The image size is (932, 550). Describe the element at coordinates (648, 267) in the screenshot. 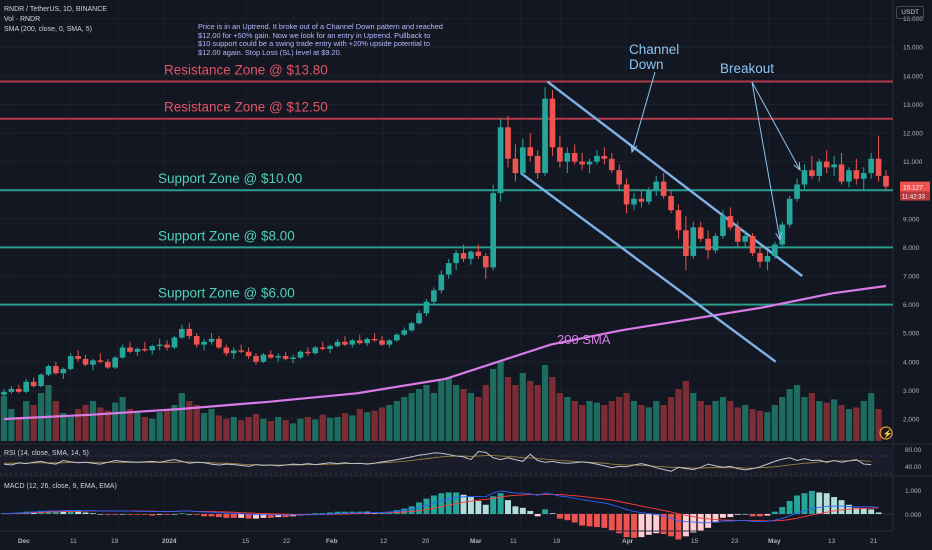

I see `channel-line` at that location.